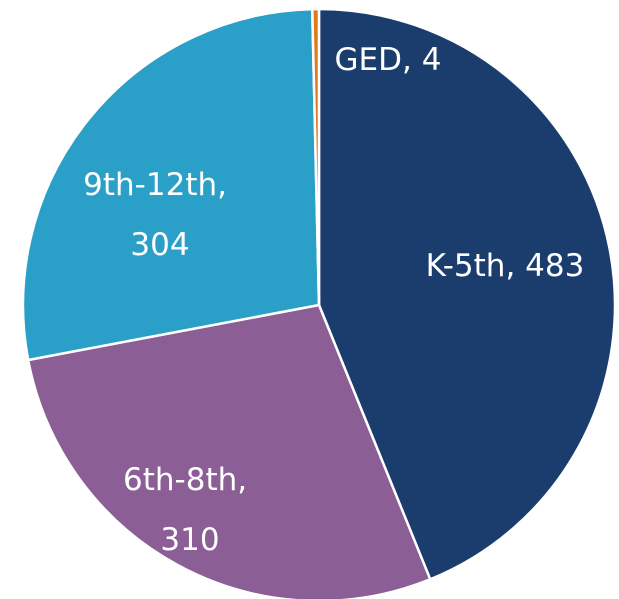 The width and height of the screenshot is (619, 599). I want to click on data-label: K-5th, 483, so click(505, 266).